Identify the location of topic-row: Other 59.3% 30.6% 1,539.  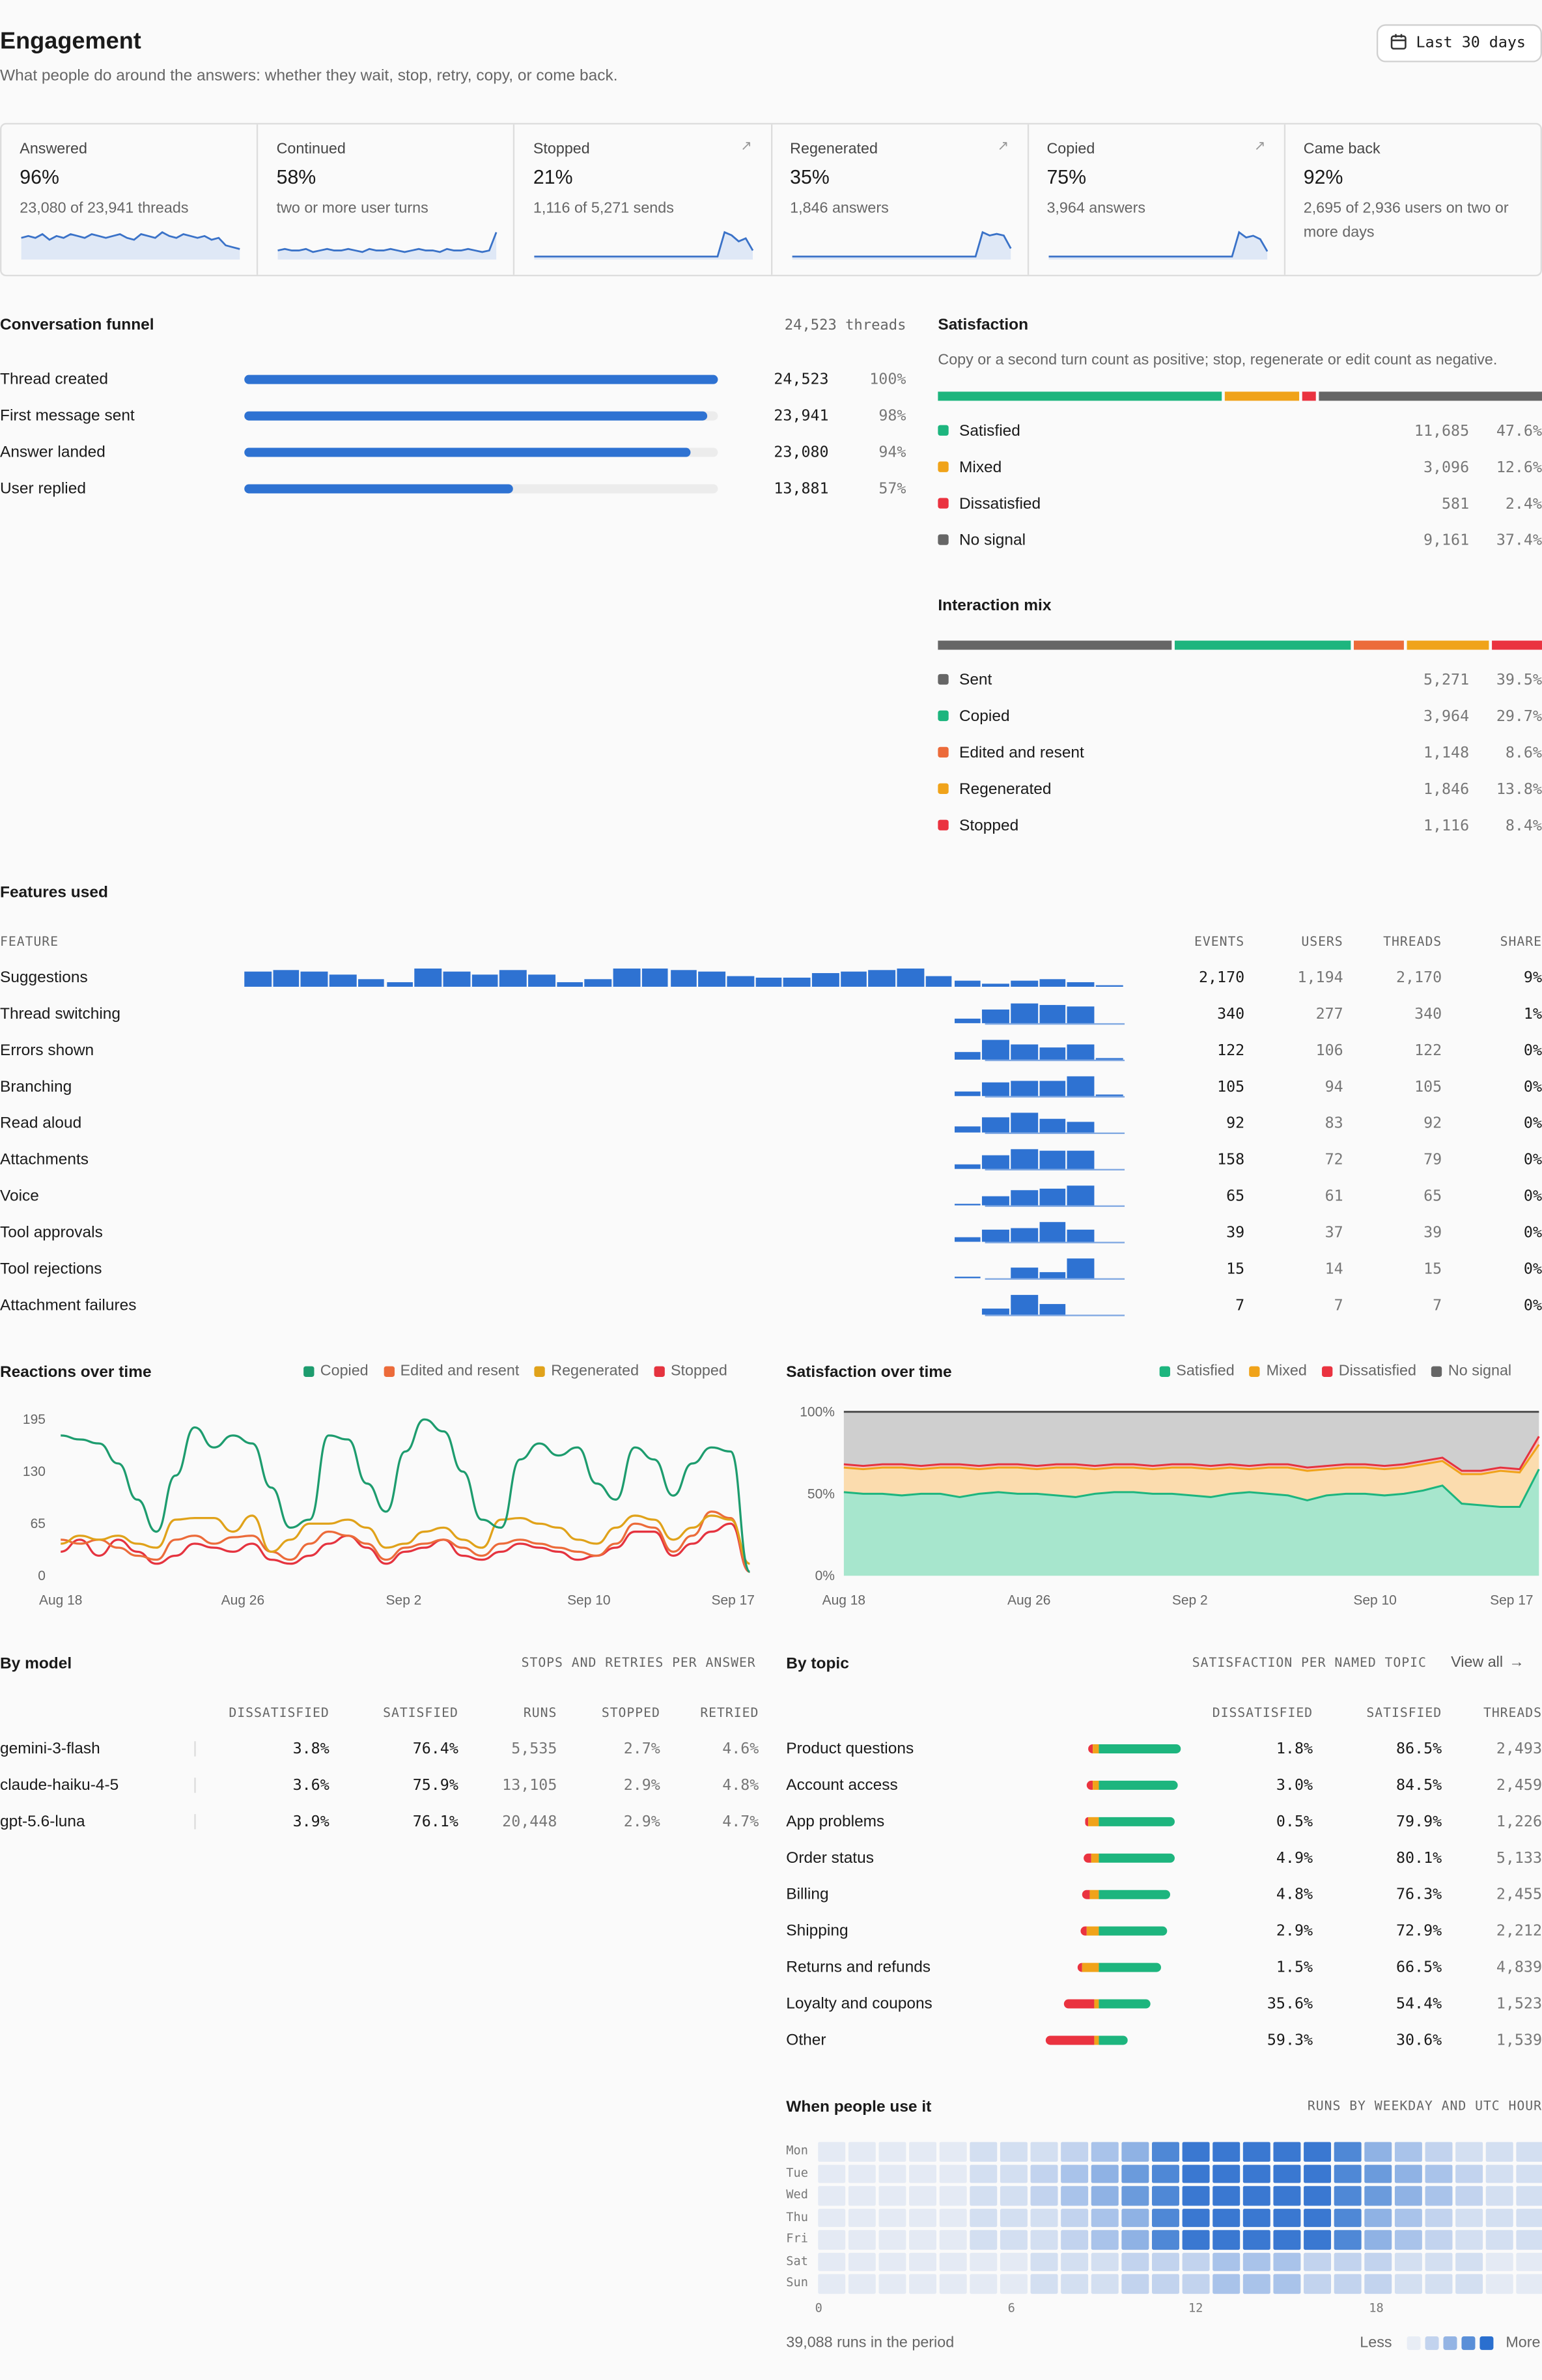
(1164, 2040).